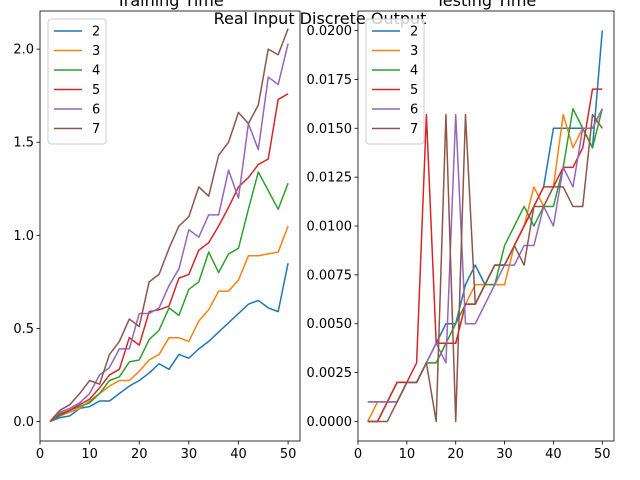 This screenshot has height=480, width=640. What do you see at coordinates (23, 422) in the screenshot?
I see `training-y-tick-label: 0.0` at bounding box center [23, 422].